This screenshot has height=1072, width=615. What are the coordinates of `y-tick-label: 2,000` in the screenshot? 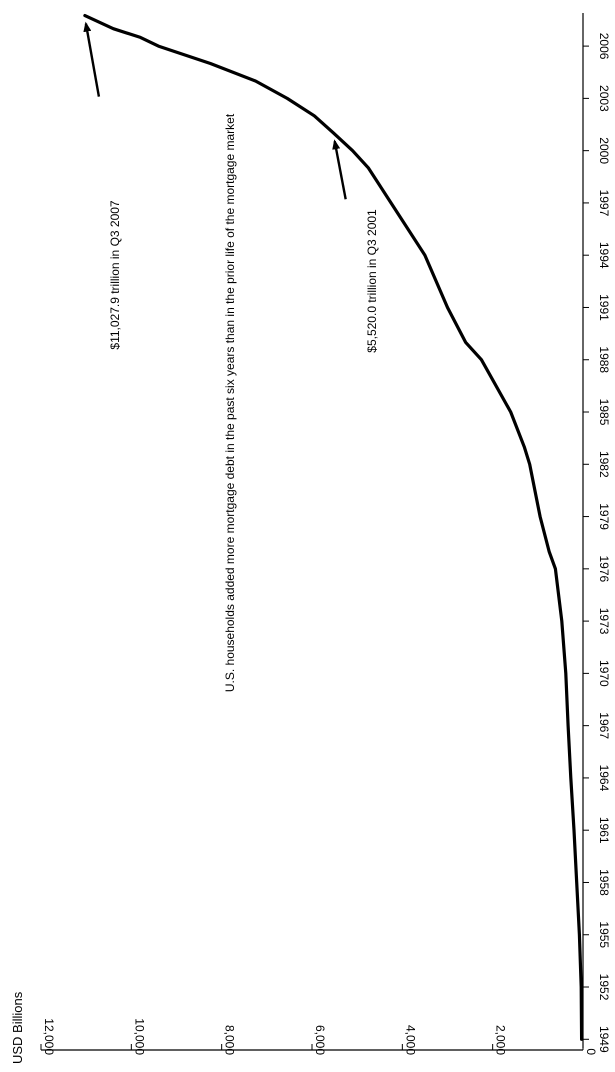 It's located at (501, 1040).